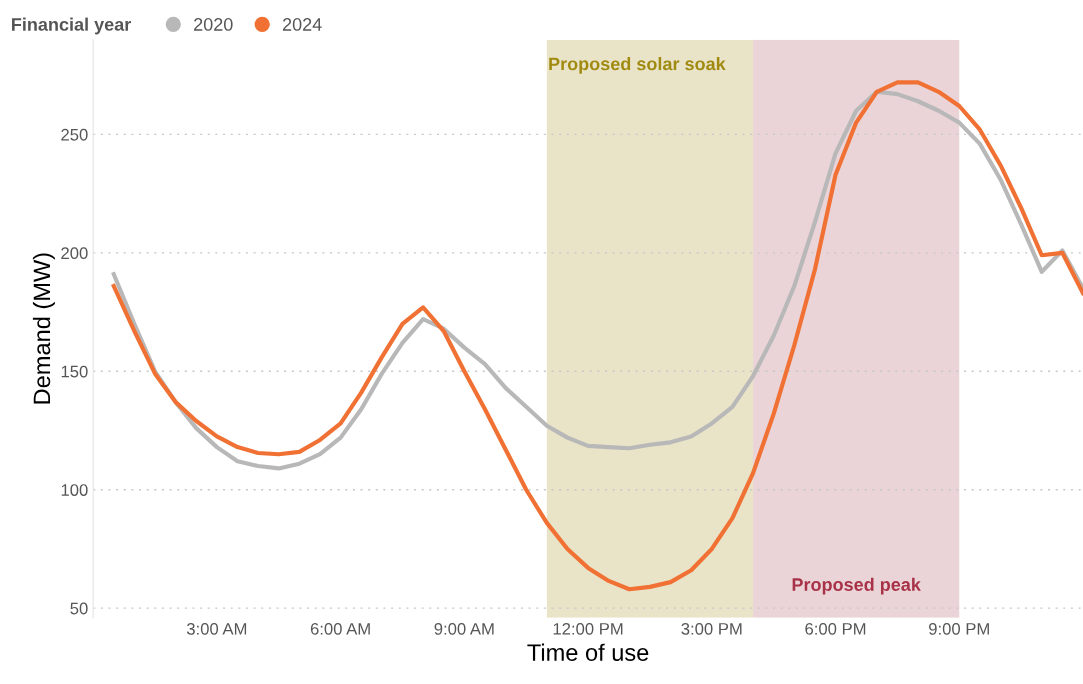 The height and width of the screenshot is (684, 1083). Describe the element at coordinates (213, 24) in the screenshot. I see `legend-label: 2020` at that location.